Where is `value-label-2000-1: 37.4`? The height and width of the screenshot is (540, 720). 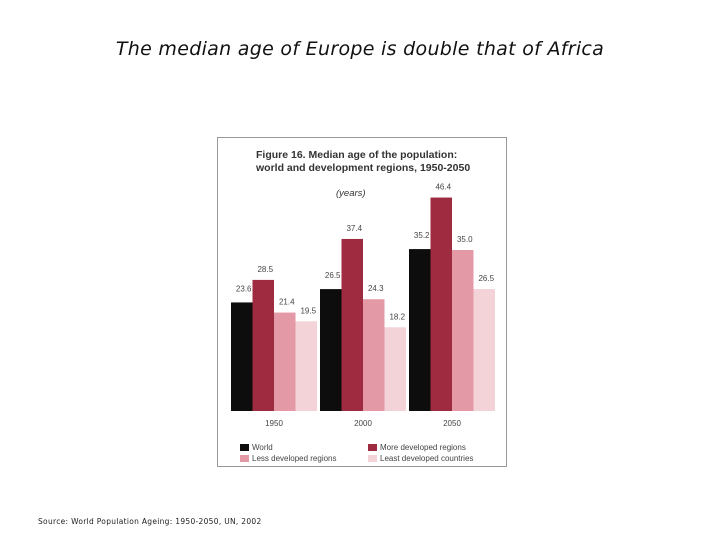
value-label-2000-1: 37.4 is located at coordinates (354, 228).